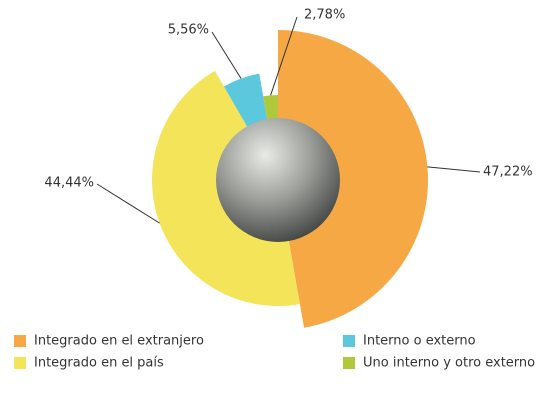 Image resolution: width=554 pixels, height=401 pixels. Describe the element at coordinates (188, 30) in the screenshot. I see `data-label: 5,56%` at that location.